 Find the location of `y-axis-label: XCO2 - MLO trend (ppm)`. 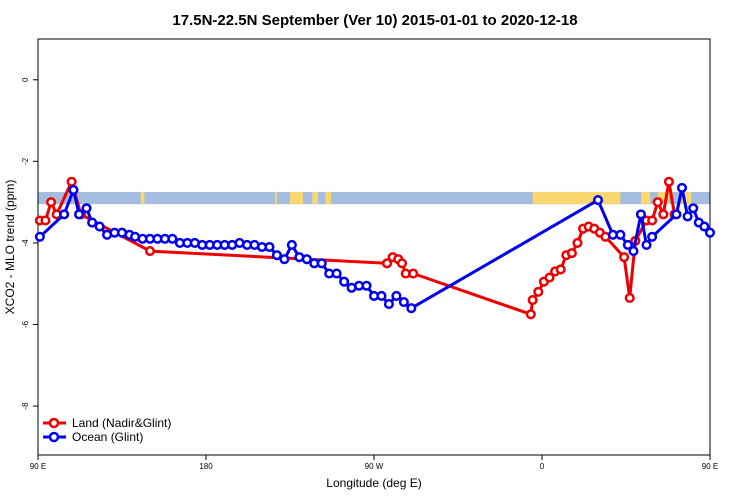

y-axis-label: XCO2 - MLO trend (ppm) is located at coordinates (10, 247).